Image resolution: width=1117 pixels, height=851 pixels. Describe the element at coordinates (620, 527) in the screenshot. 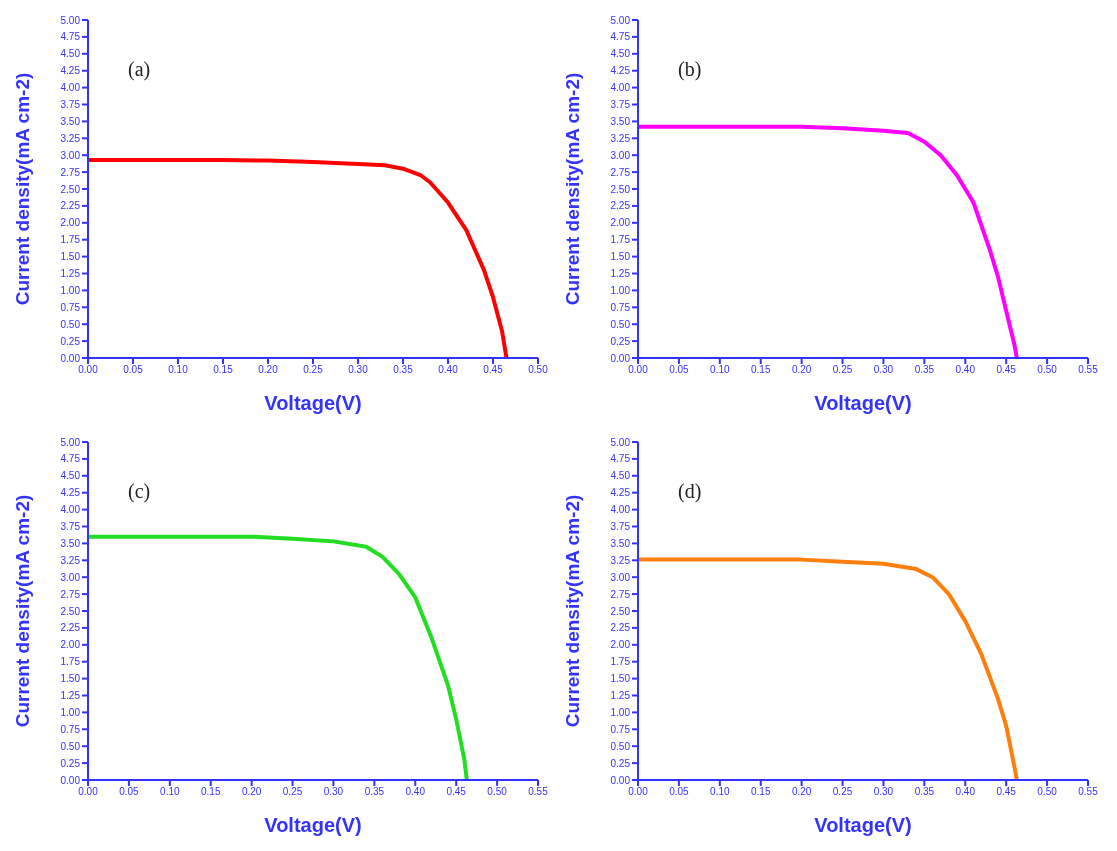

I see `y-tick-label: 3.75` at that location.